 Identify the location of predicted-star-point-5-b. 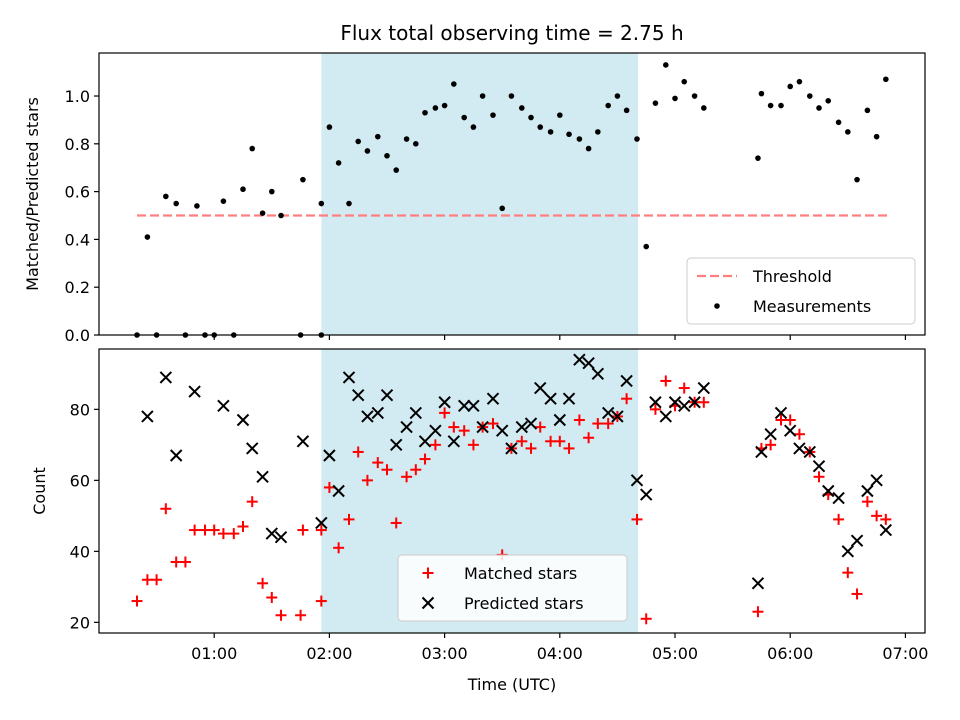
(243, 420).